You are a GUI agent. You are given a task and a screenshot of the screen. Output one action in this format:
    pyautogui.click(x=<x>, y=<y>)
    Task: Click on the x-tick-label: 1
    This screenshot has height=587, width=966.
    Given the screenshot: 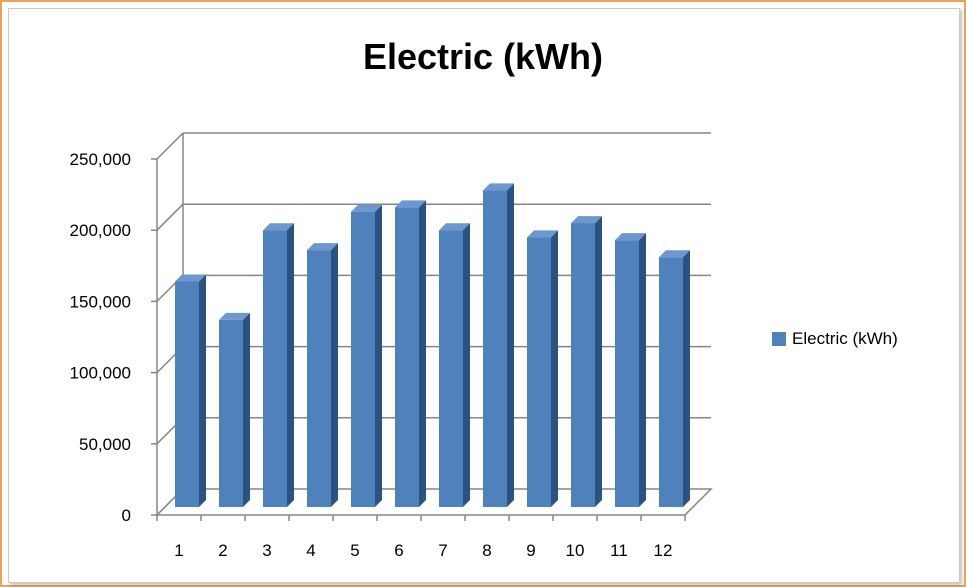 What is the action you would take?
    pyautogui.click(x=178, y=550)
    